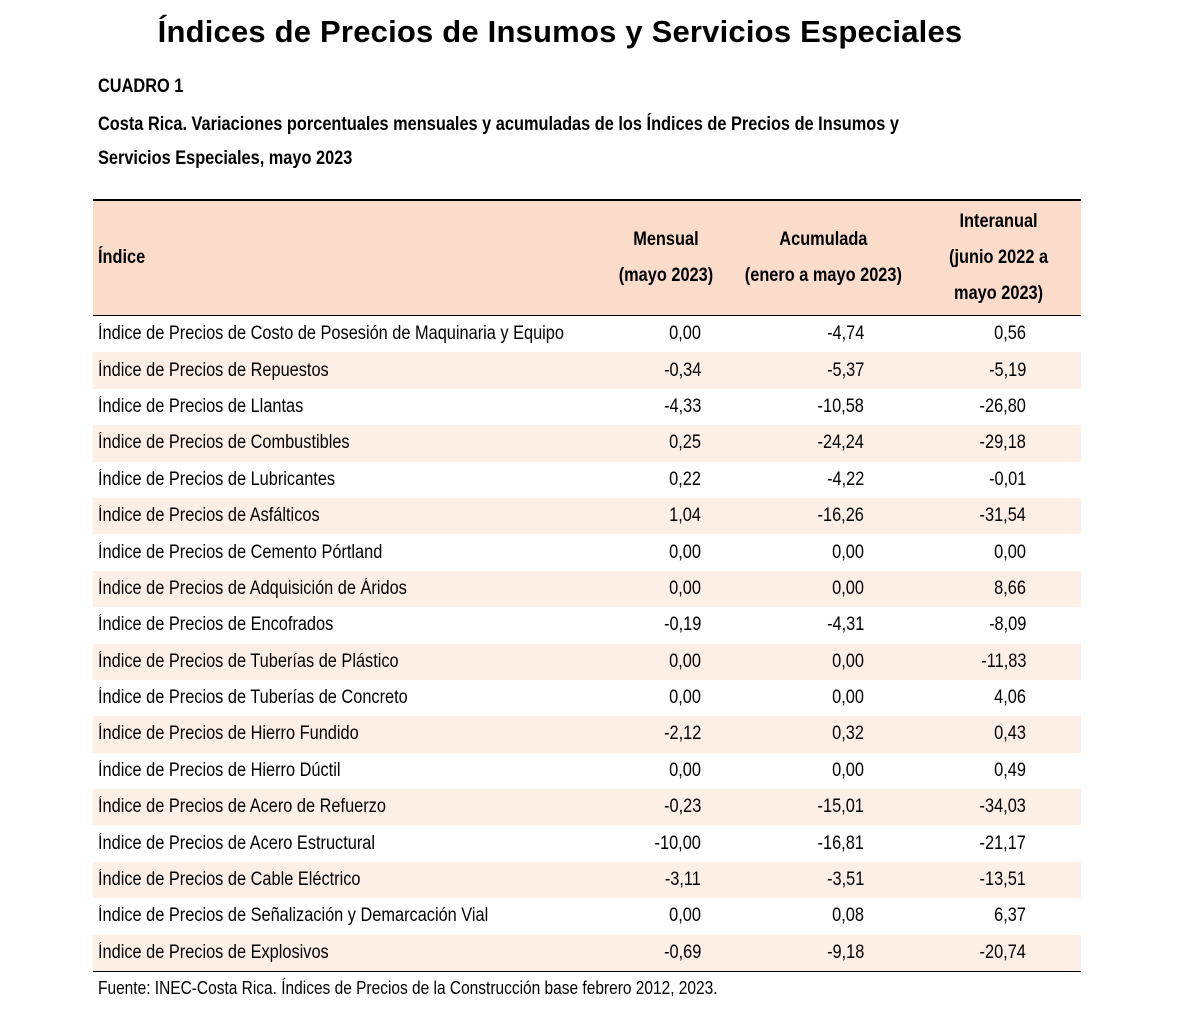  Describe the element at coordinates (242, 807) in the screenshot. I see `row-name-cell-text: Índice de Precios de Acero de Refuerzo` at that location.